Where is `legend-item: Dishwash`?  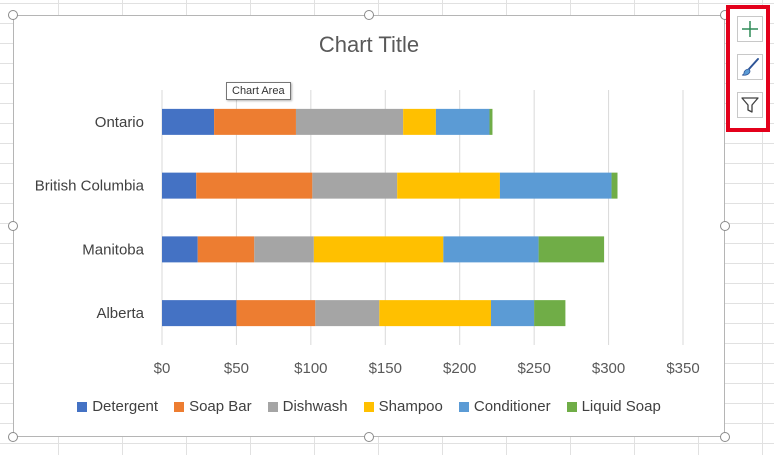
legend-item: Dishwash is located at coordinates (307, 406).